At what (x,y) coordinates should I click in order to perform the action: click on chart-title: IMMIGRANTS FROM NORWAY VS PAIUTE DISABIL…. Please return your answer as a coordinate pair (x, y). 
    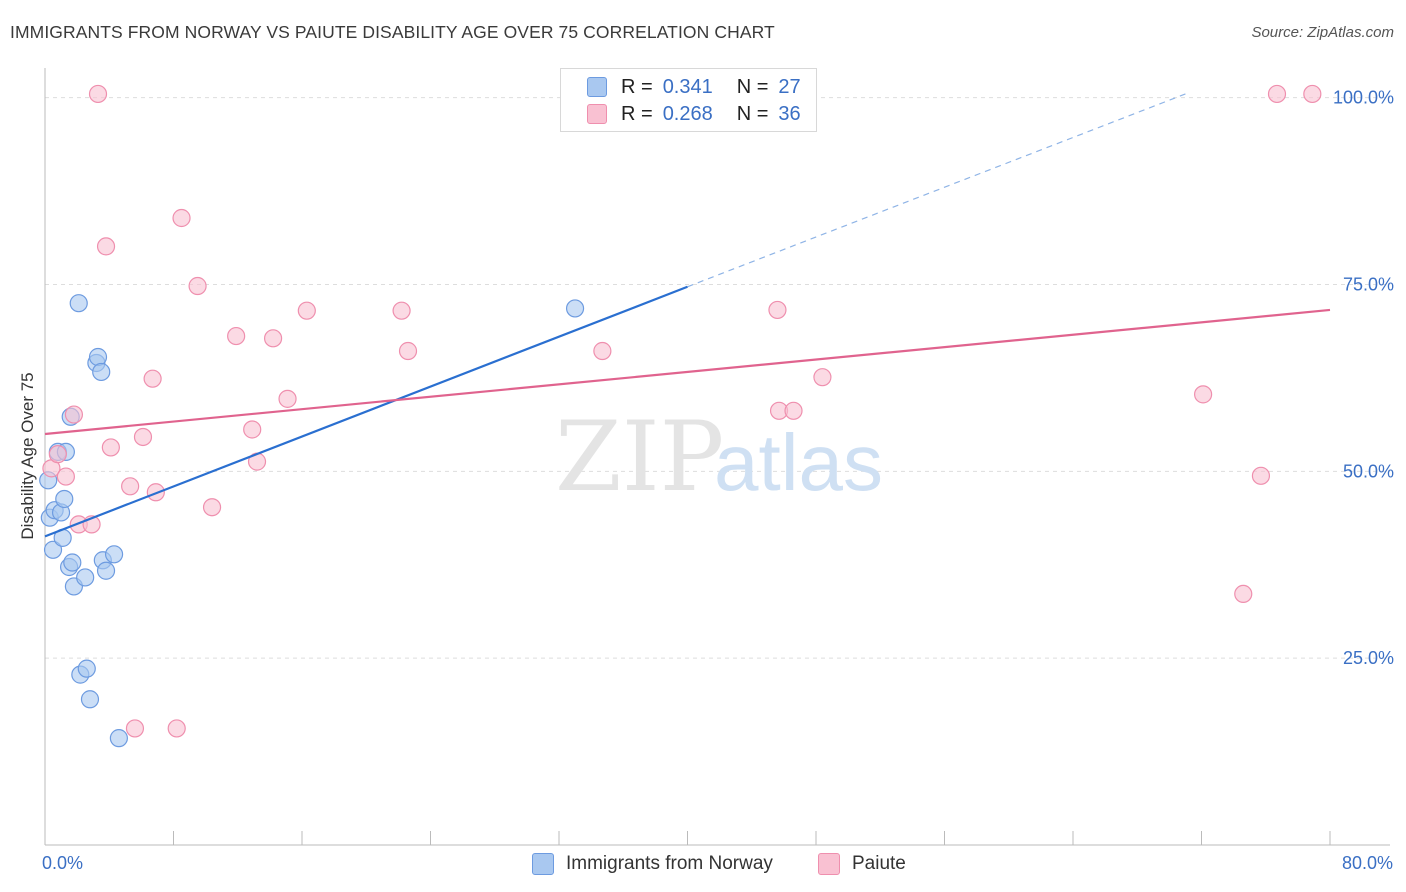
    Looking at the image, I should click on (392, 32).